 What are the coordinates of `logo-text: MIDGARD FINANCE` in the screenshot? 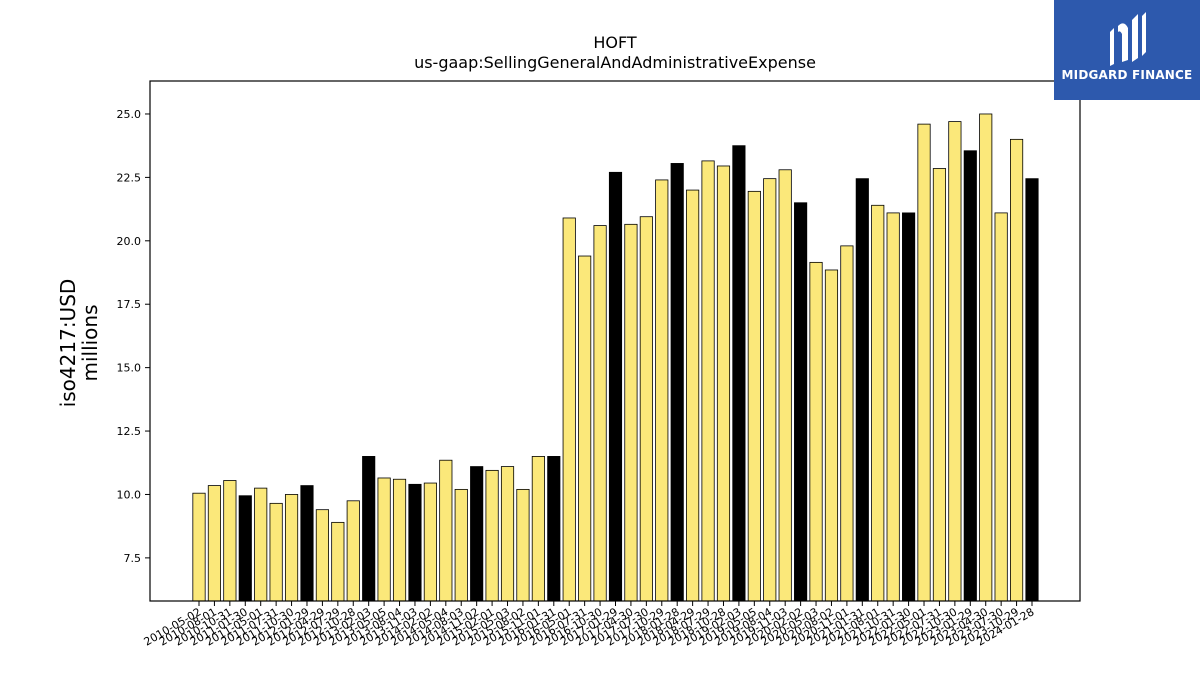 It's located at (1127, 75).